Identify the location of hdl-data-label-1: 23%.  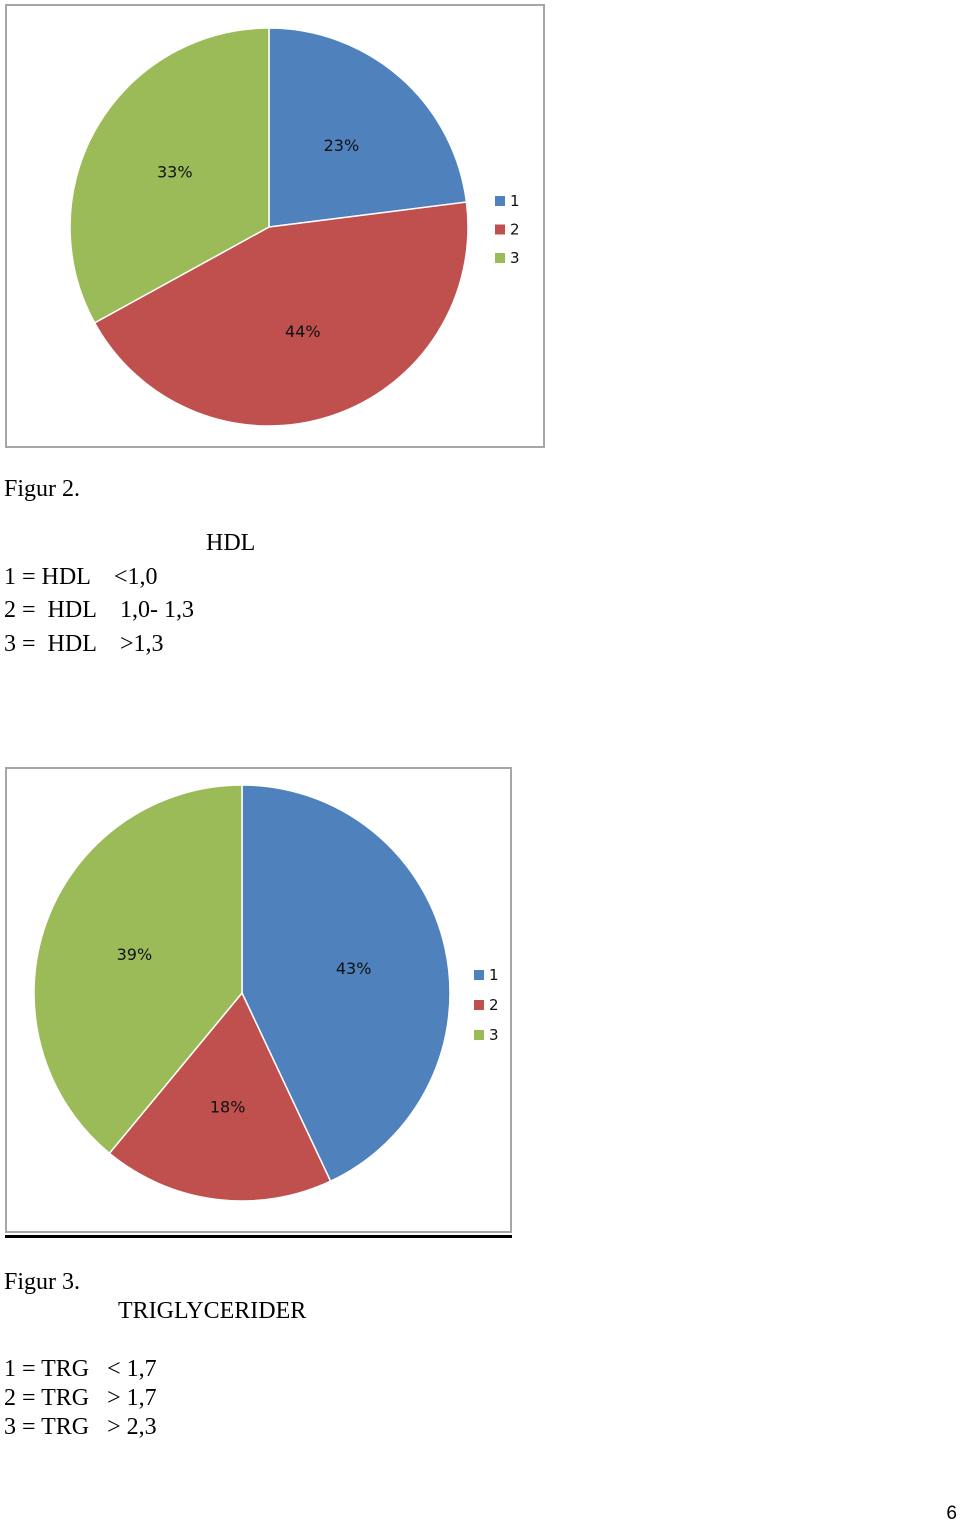
(342, 145).